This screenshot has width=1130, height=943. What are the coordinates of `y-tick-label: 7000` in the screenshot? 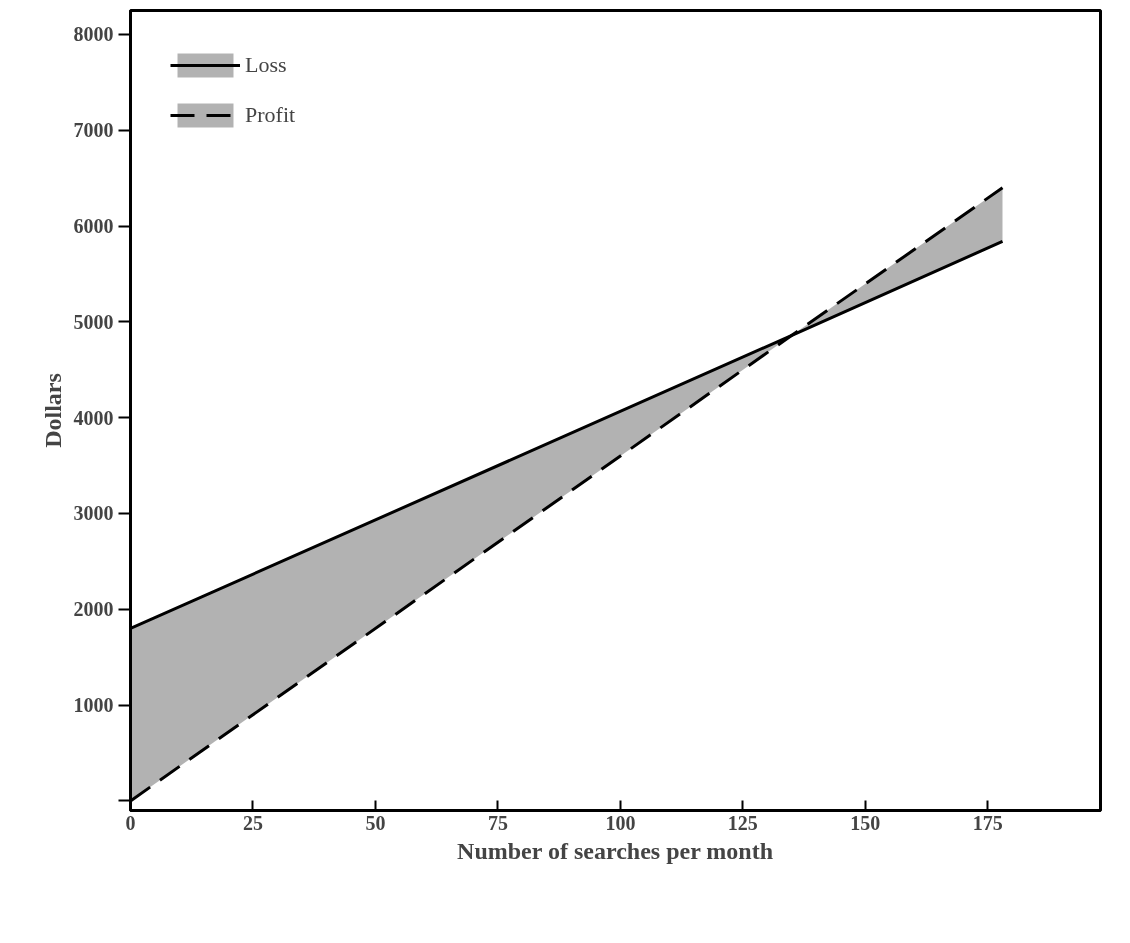 It's located at (93, 130).